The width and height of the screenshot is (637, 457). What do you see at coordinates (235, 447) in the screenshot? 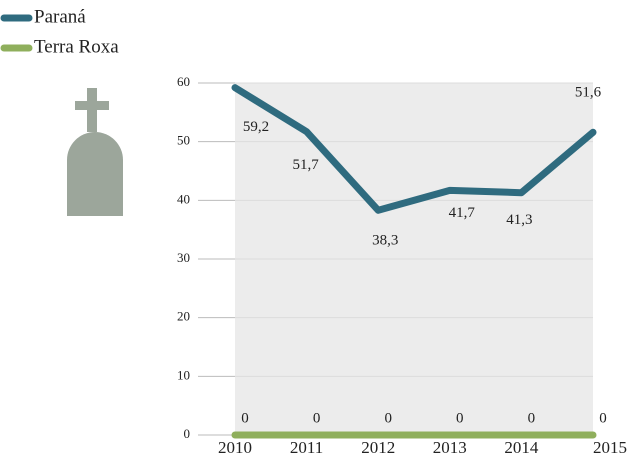
I see `x-tick-label: 2010` at bounding box center [235, 447].